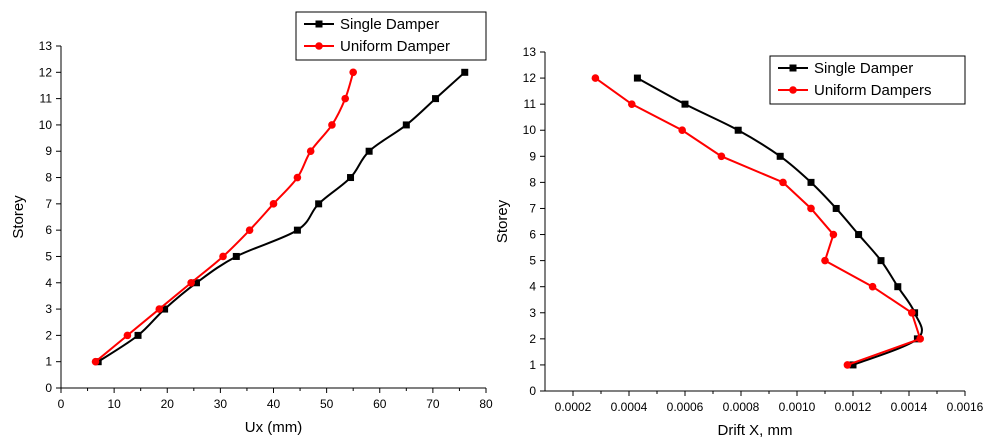  I want to click on legend-label: Uniform Damper, so click(395, 46).